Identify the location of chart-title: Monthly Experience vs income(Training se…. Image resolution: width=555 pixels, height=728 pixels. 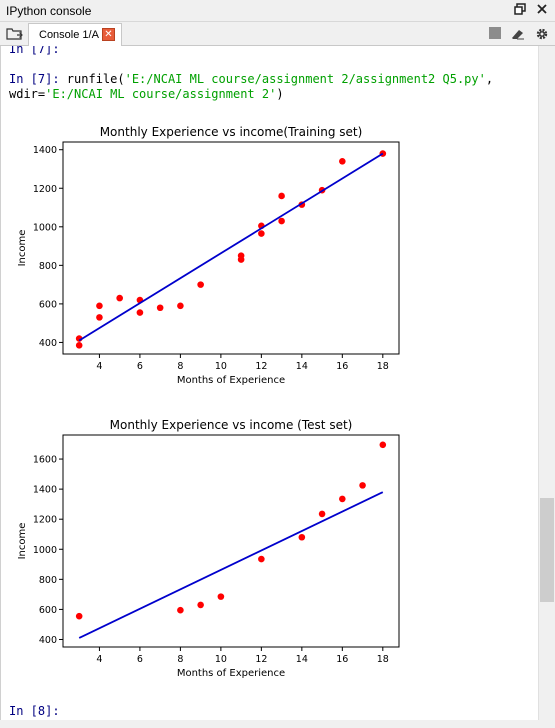
(231, 132).